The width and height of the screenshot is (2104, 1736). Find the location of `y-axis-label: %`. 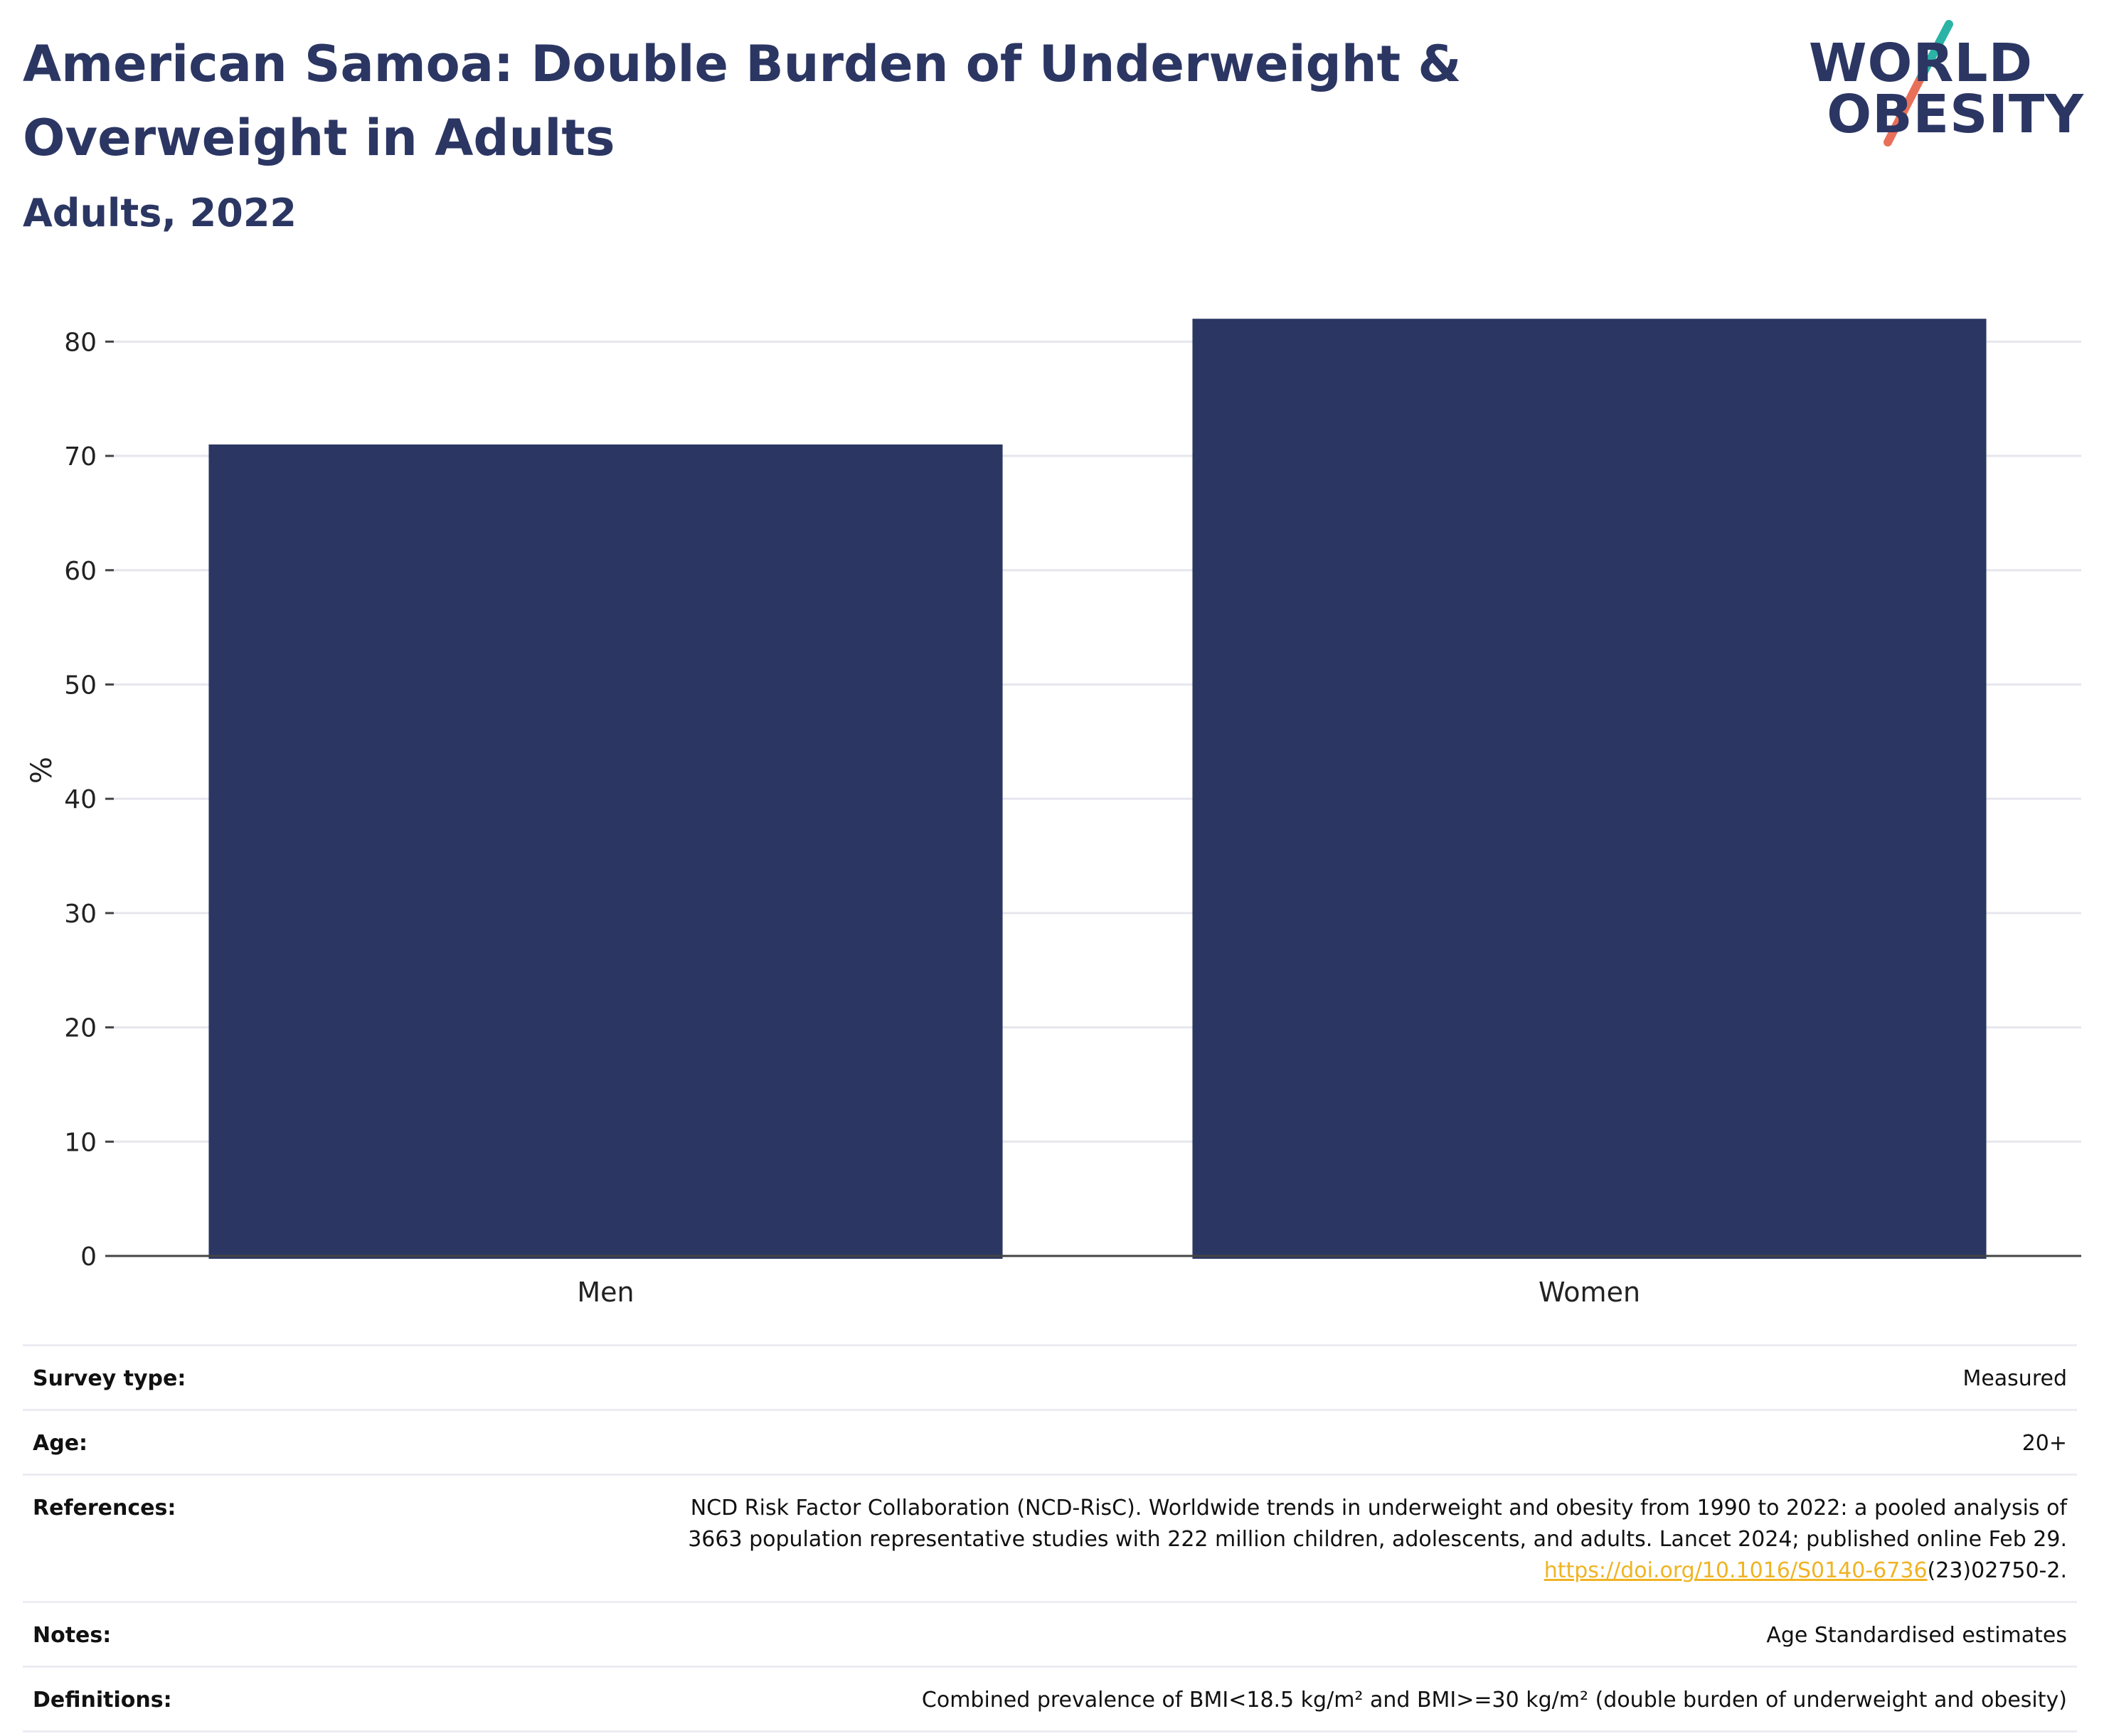

y-axis-label: % is located at coordinates (42, 771).